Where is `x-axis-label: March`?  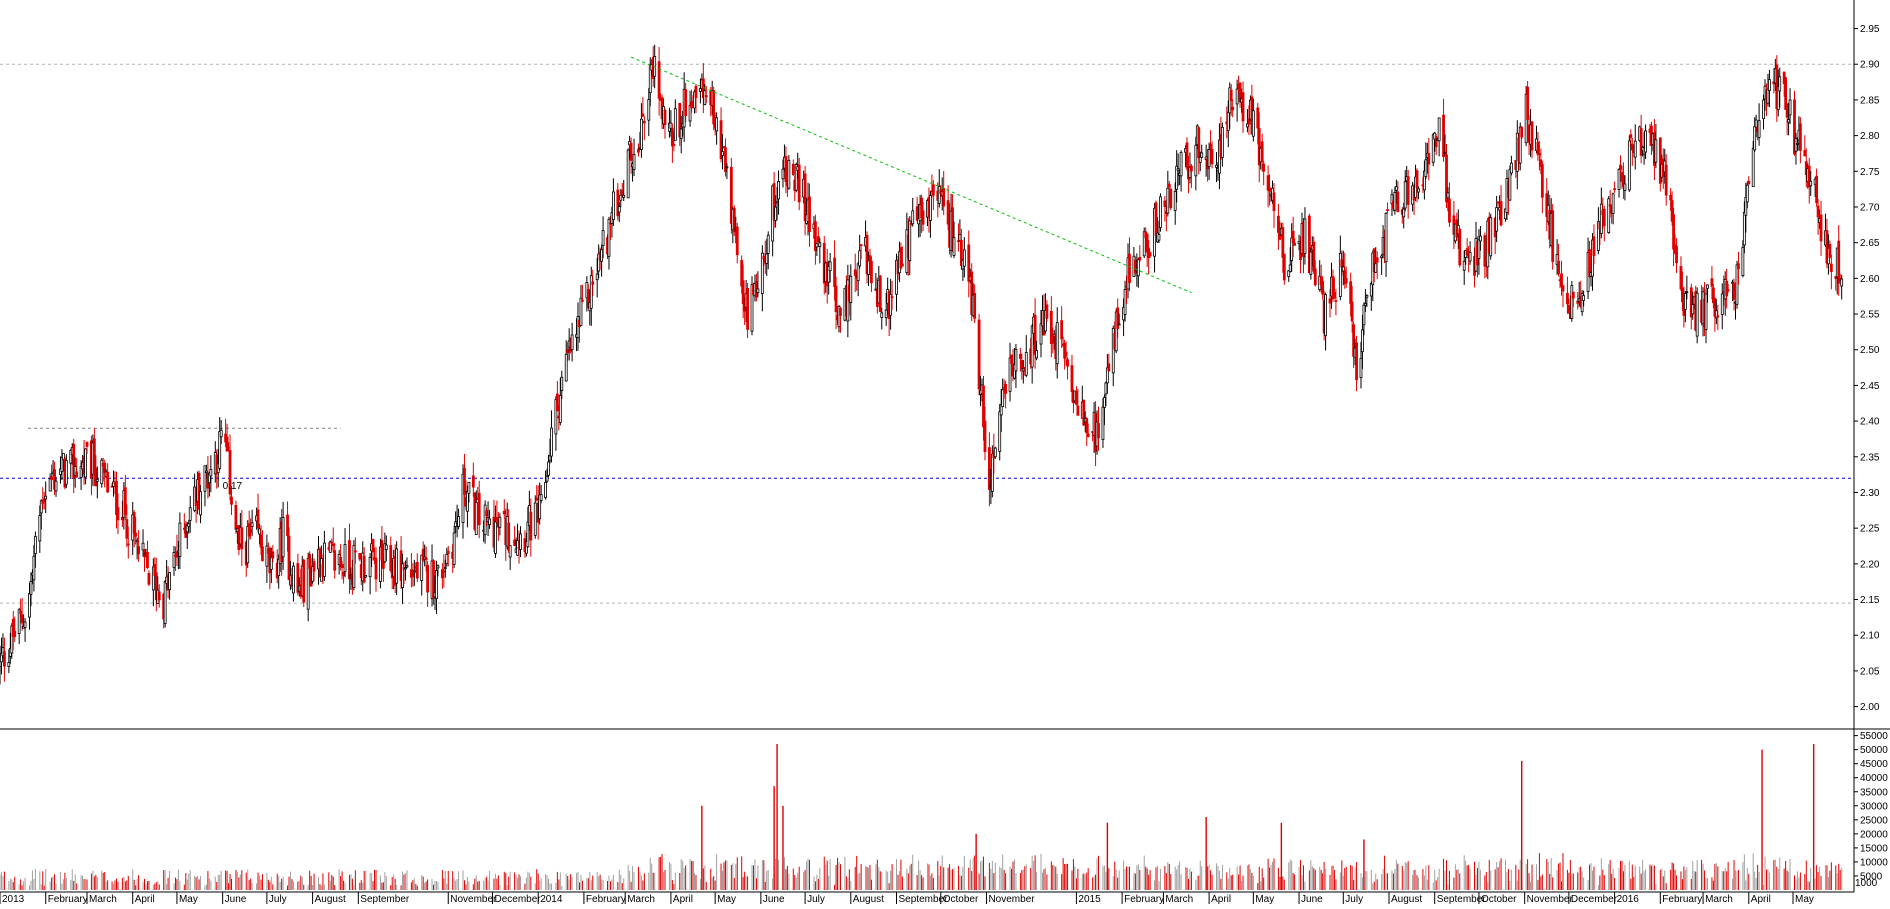
x-axis-label: March is located at coordinates (641, 899).